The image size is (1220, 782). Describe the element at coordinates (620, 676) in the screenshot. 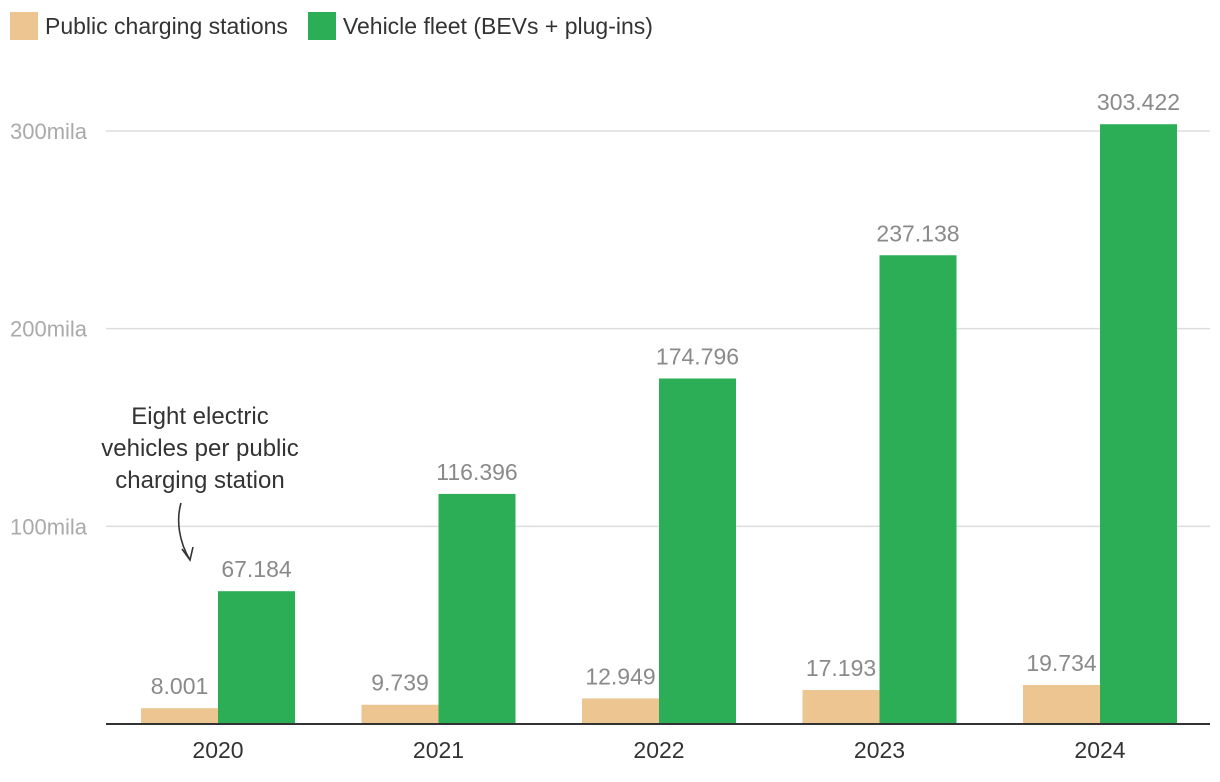

I see `bar-value-label: 12.949` at that location.